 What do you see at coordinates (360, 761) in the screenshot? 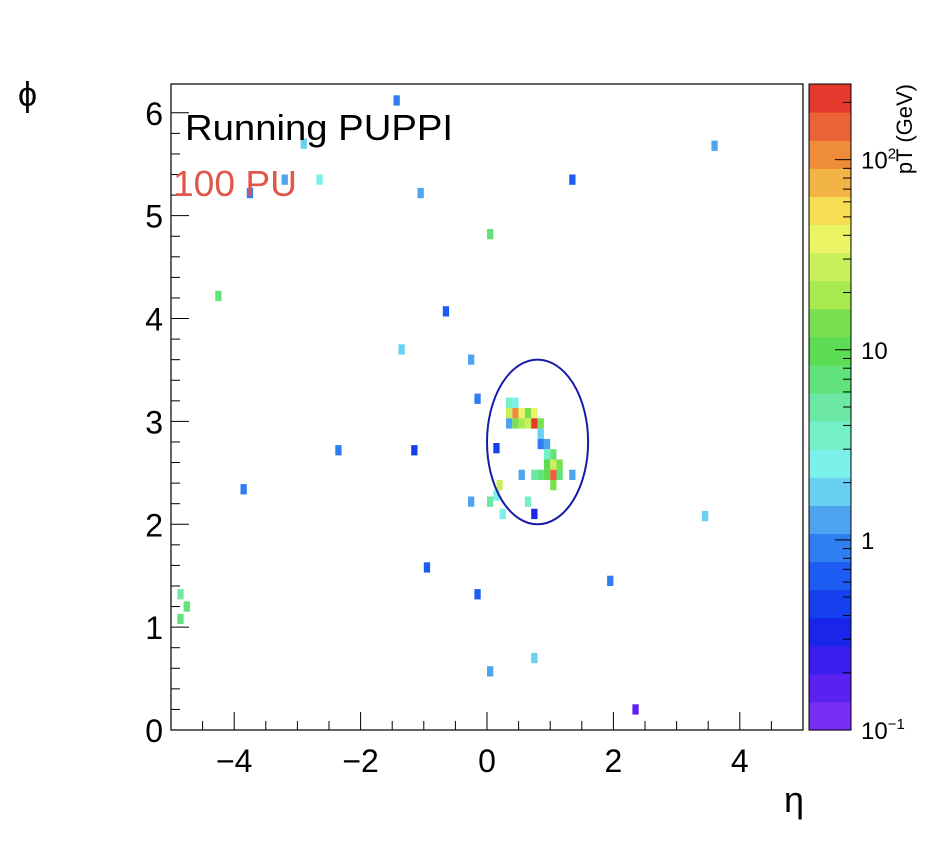
I see `x-tick-label: −2` at bounding box center [360, 761].